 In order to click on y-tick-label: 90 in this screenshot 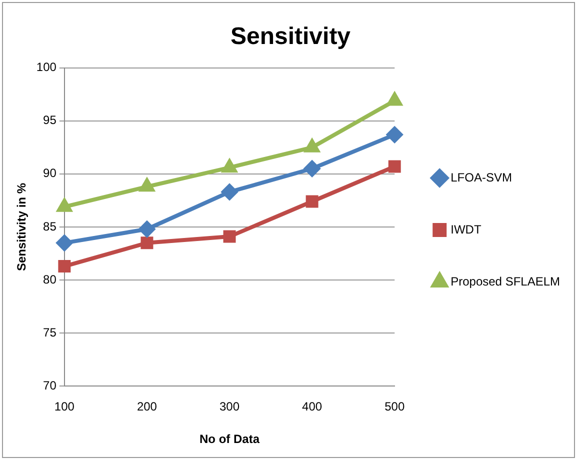, I will do `click(50, 173)`.